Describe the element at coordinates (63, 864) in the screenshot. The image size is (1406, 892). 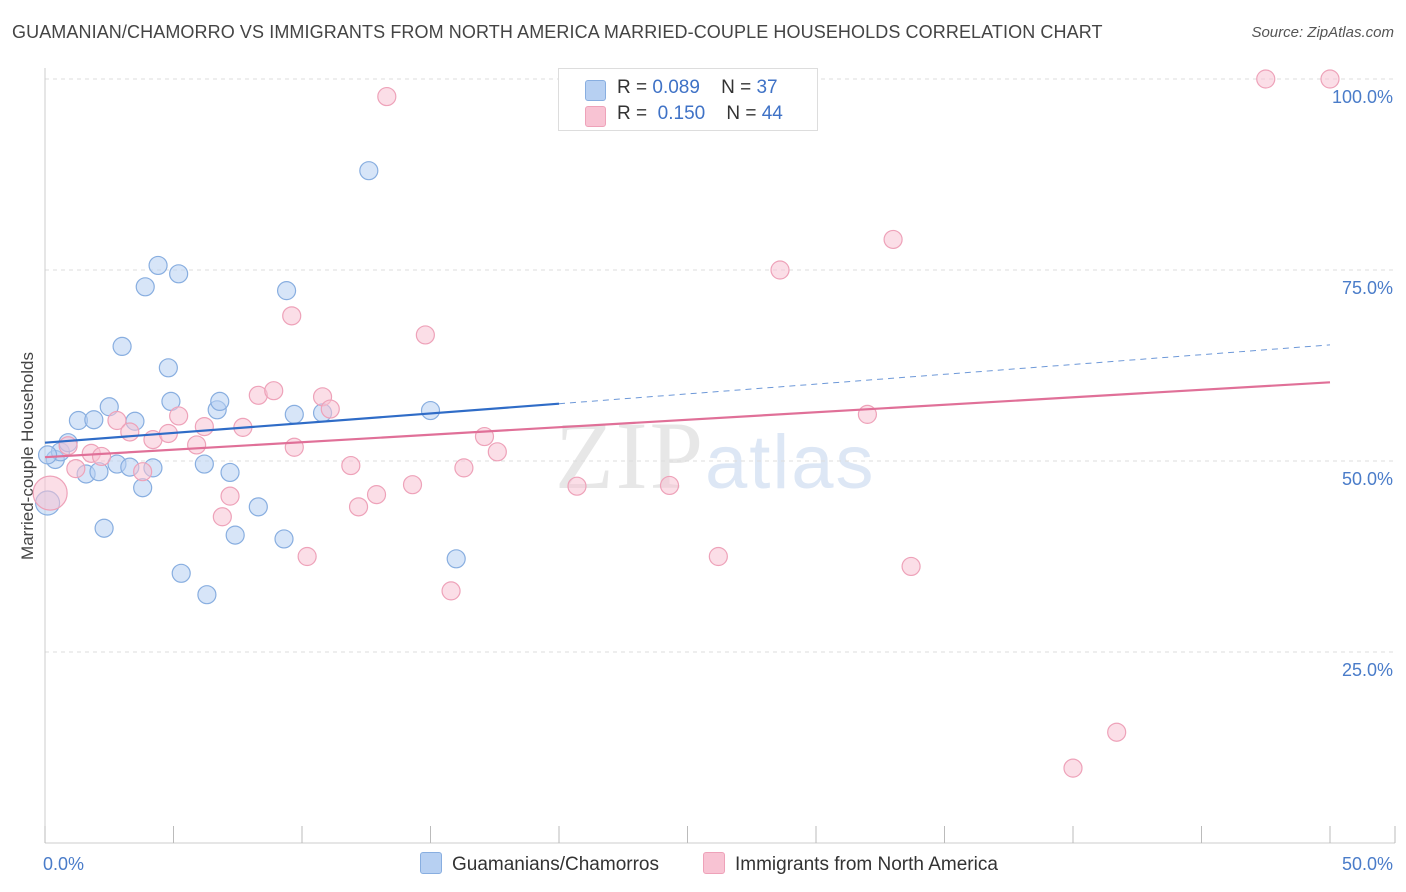
I see `x-tick-label-min: 0.0%` at that location.